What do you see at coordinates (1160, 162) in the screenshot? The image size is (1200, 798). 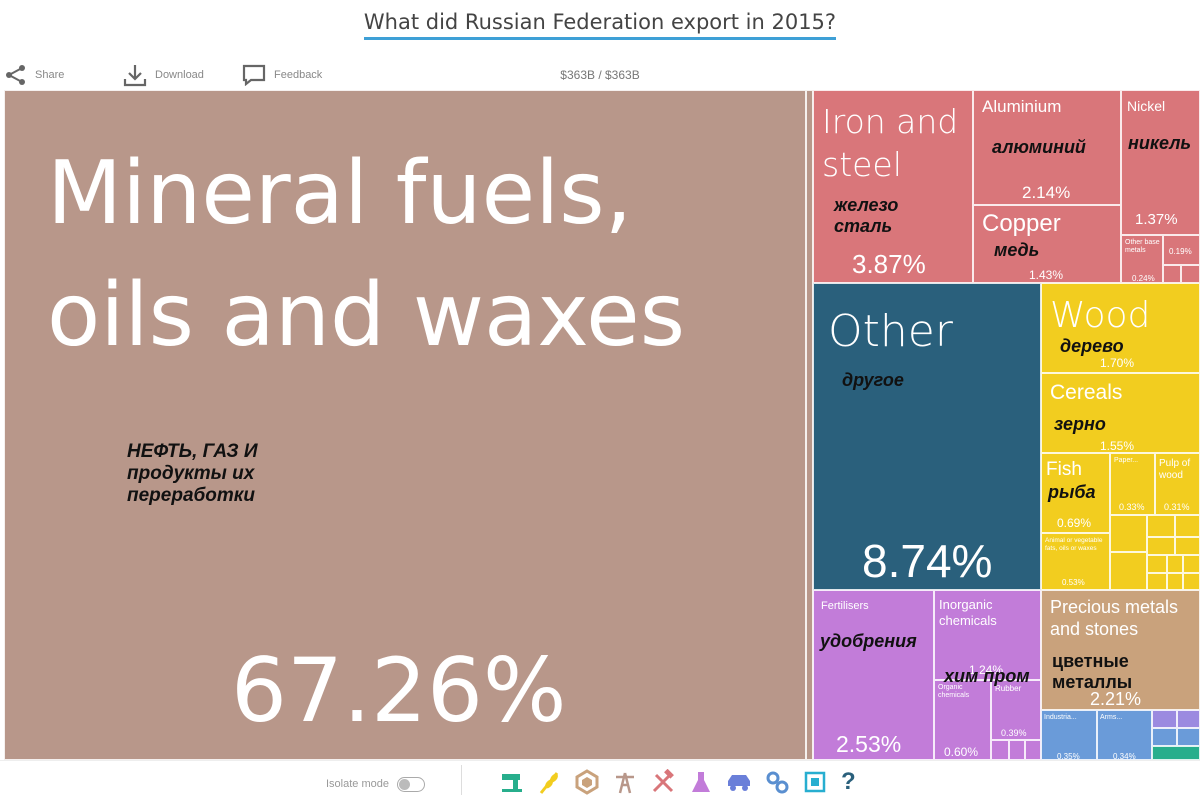 I see `tile-nickel: Nickel никель 1.37%` at bounding box center [1160, 162].